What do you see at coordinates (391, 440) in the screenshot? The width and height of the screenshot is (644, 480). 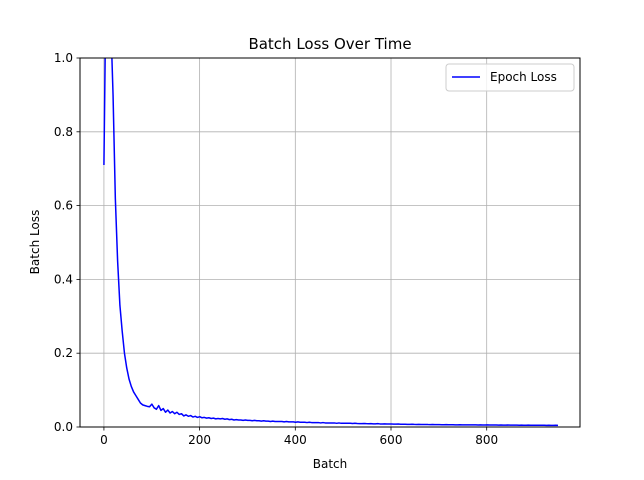 I see `x-tick-label: 600` at bounding box center [391, 440].